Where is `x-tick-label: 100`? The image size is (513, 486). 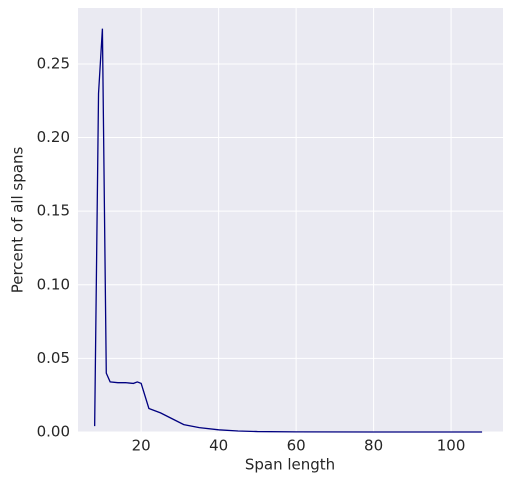 x-tick-label: 100 is located at coordinates (451, 446).